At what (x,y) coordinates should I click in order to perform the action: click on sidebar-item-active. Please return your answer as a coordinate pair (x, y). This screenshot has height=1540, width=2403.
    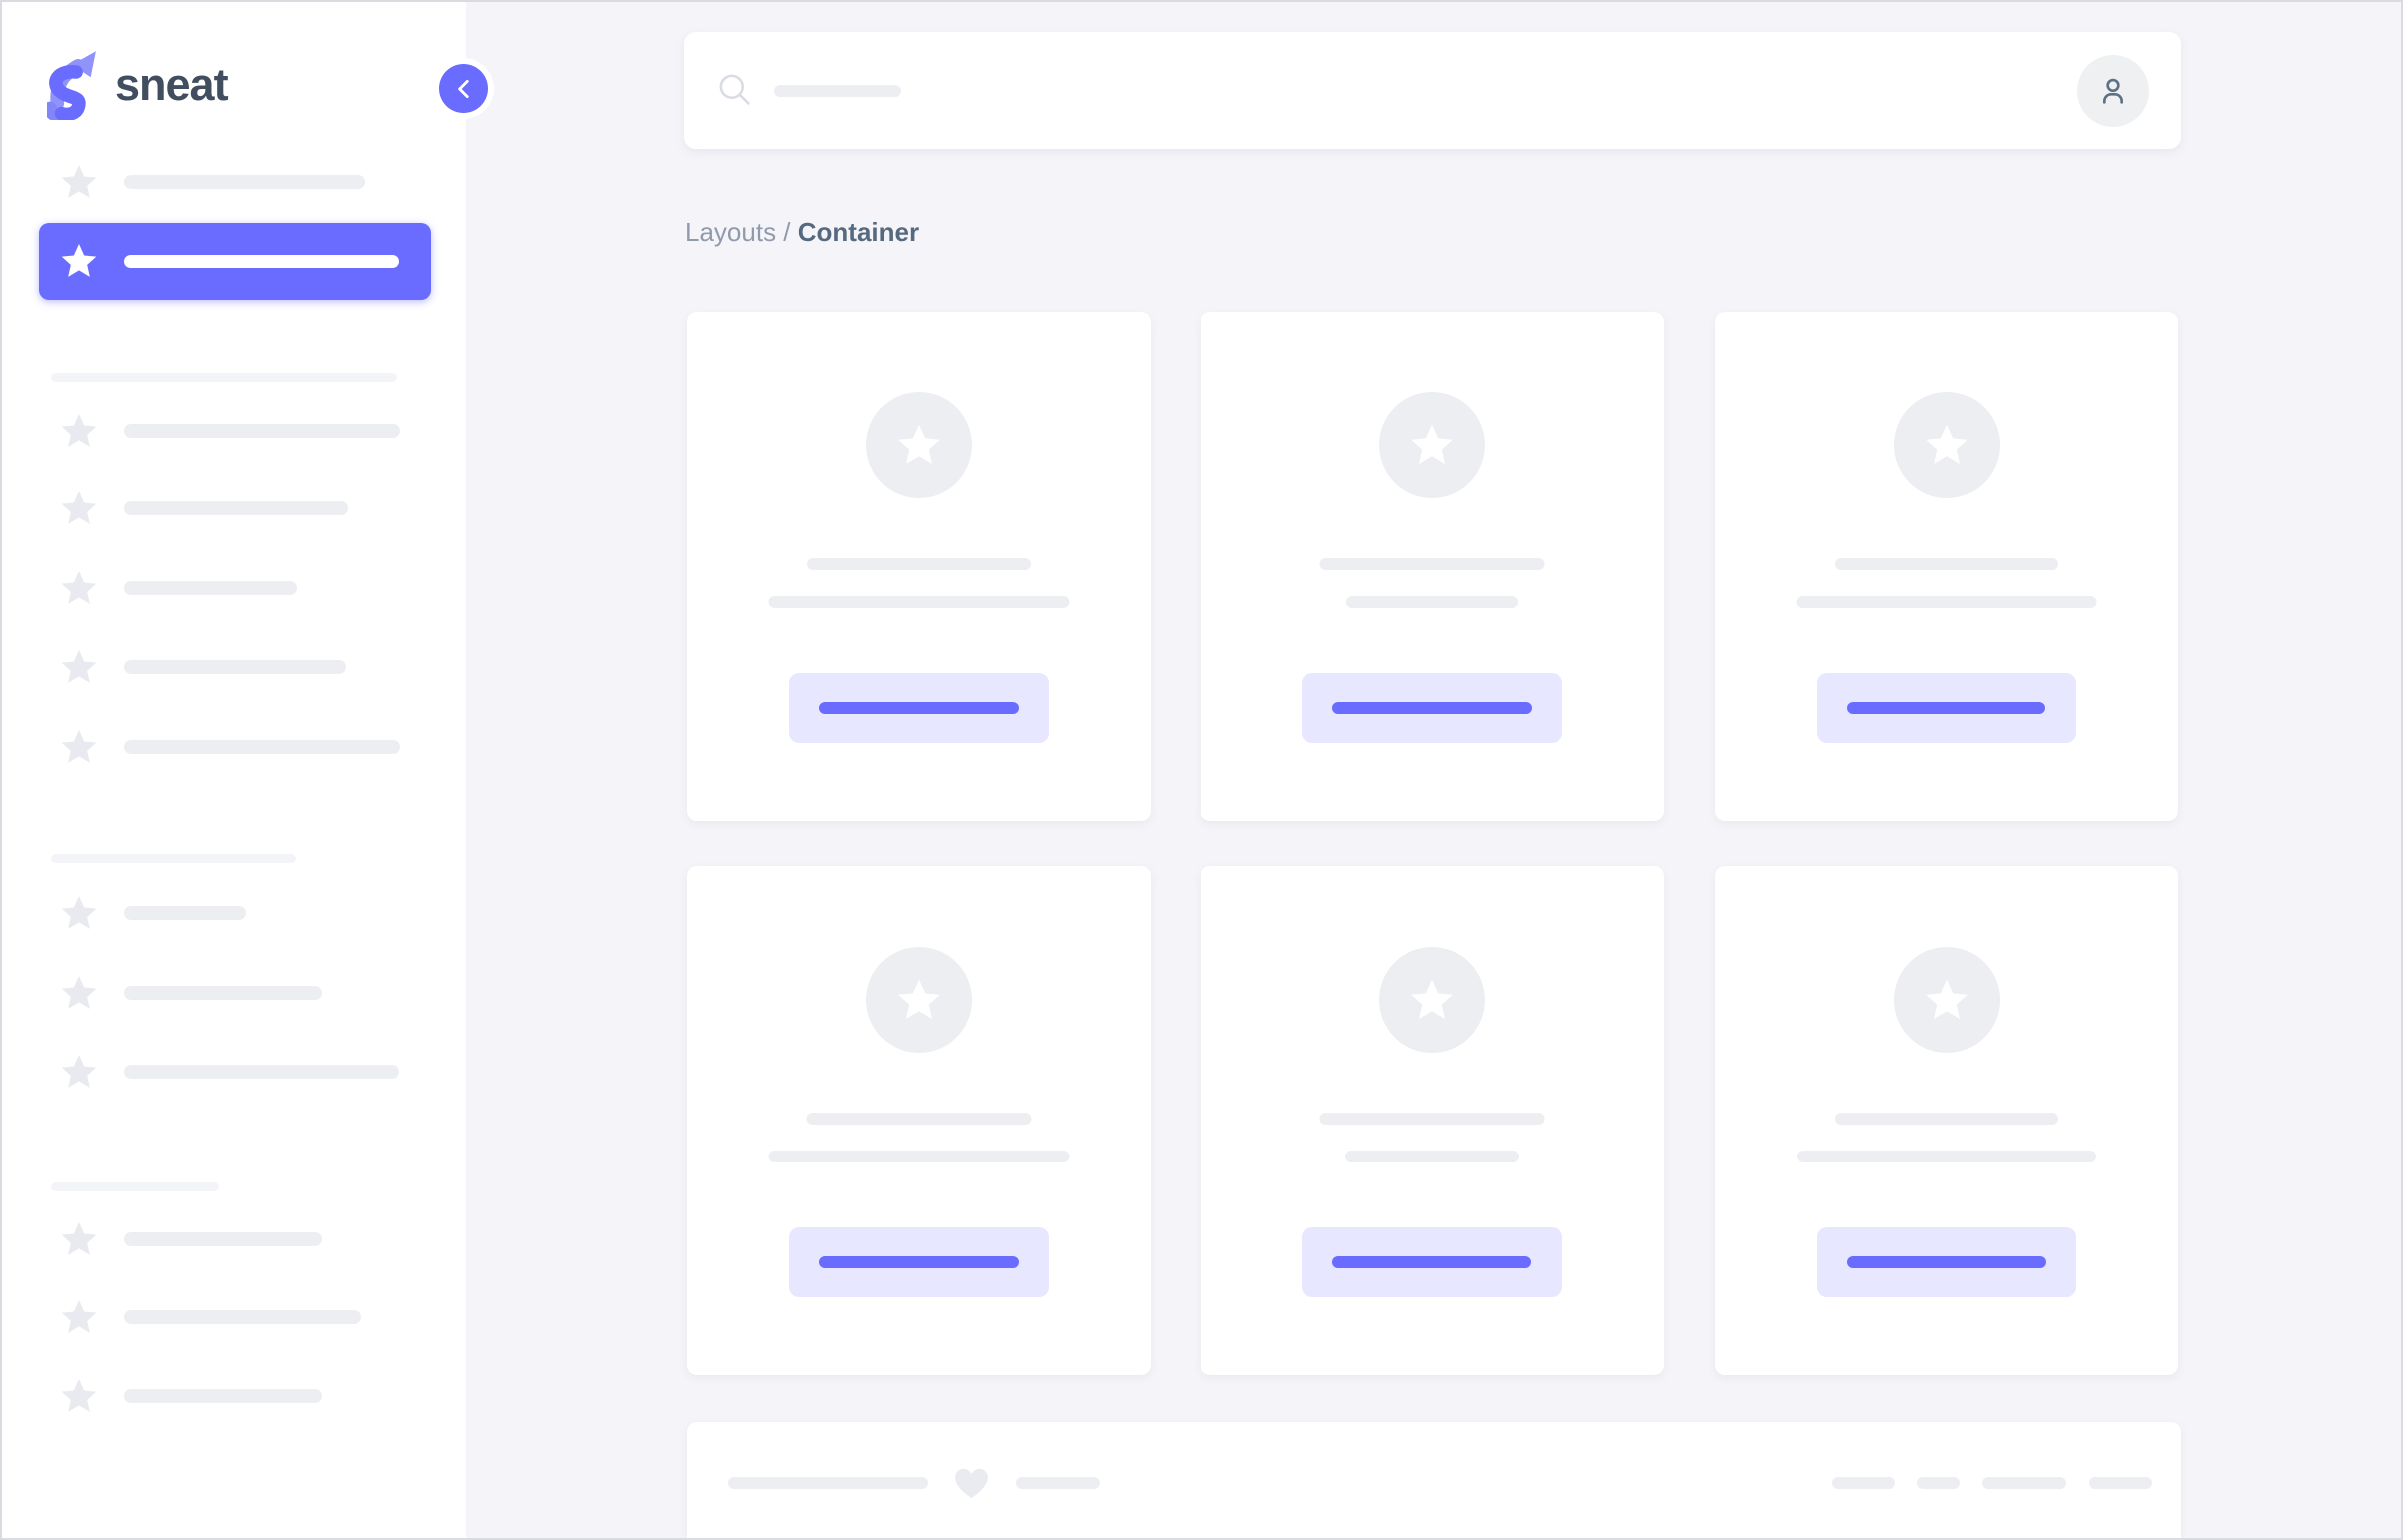
    Looking at the image, I should click on (235, 261).